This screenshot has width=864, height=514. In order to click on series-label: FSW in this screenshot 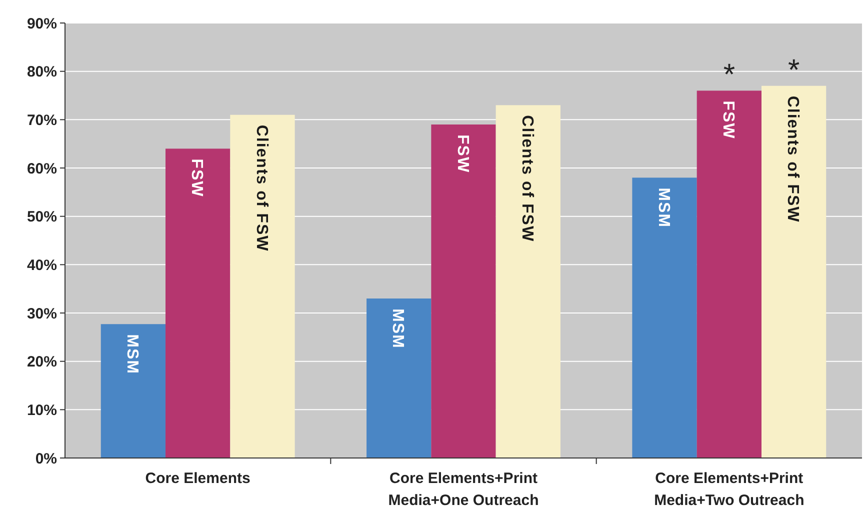, I will do `click(197, 178)`.